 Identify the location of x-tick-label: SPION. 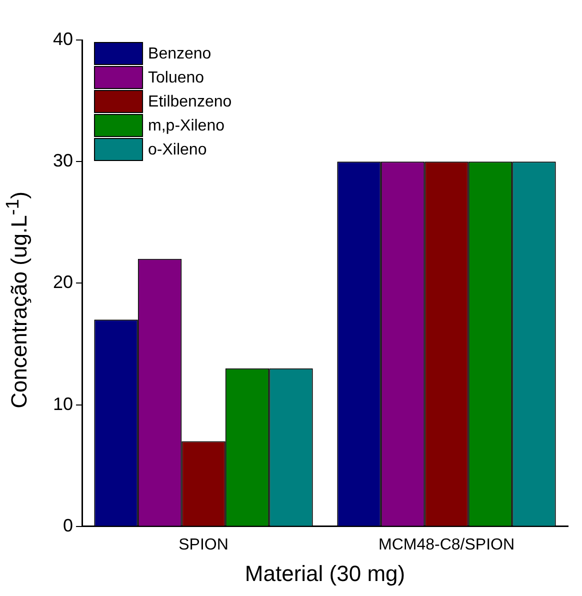
(203, 545).